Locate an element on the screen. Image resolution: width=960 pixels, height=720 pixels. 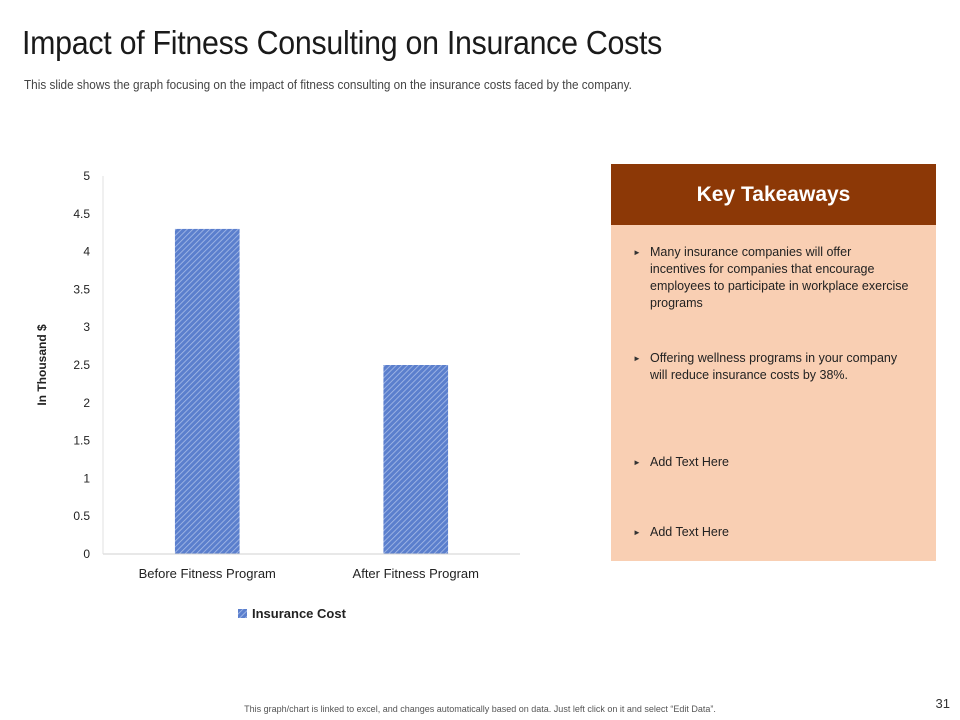
x-tick-label: Before Fitness Program is located at coordinates (207, 573).